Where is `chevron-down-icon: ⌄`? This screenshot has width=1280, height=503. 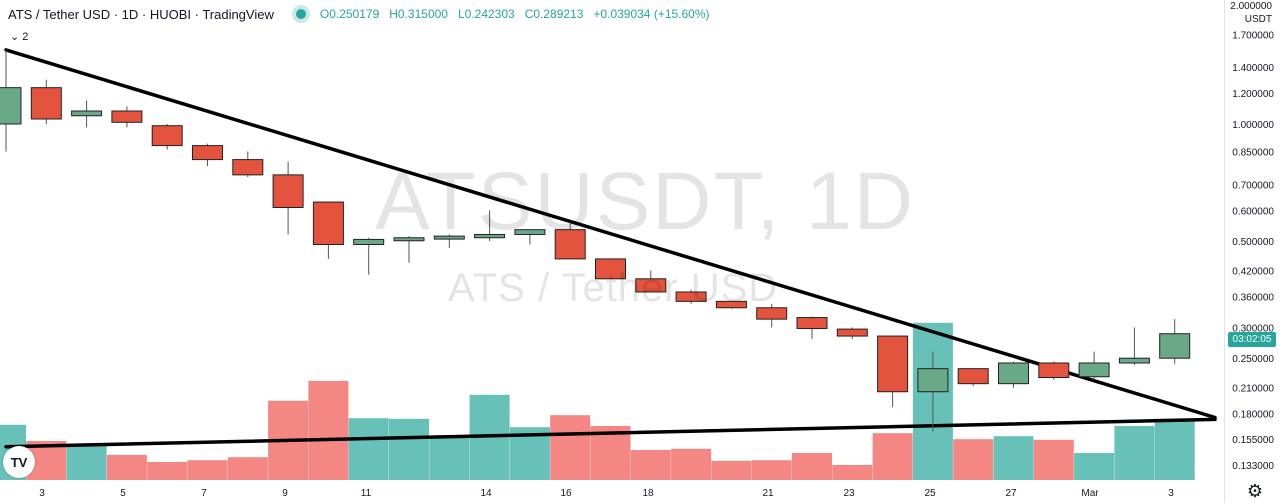
chevron-down-icon: ⌄ is located at coordinates (15, 37).